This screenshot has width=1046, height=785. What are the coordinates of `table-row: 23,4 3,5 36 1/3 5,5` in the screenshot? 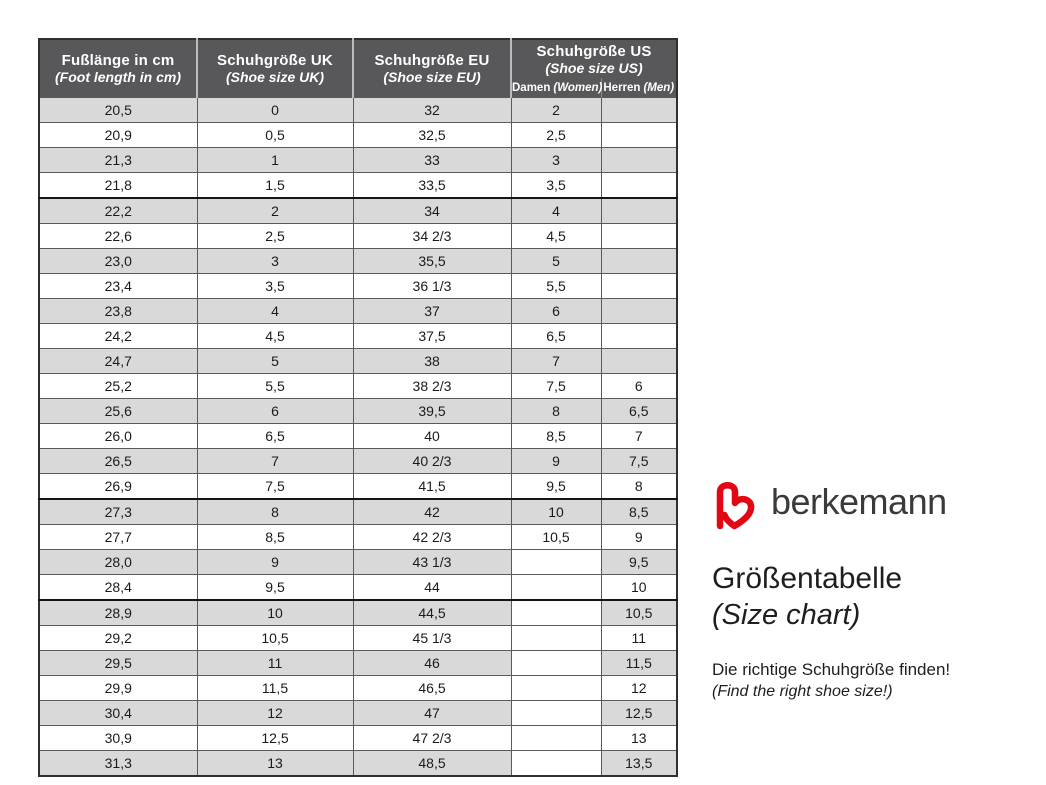 It's located at (358, 286).